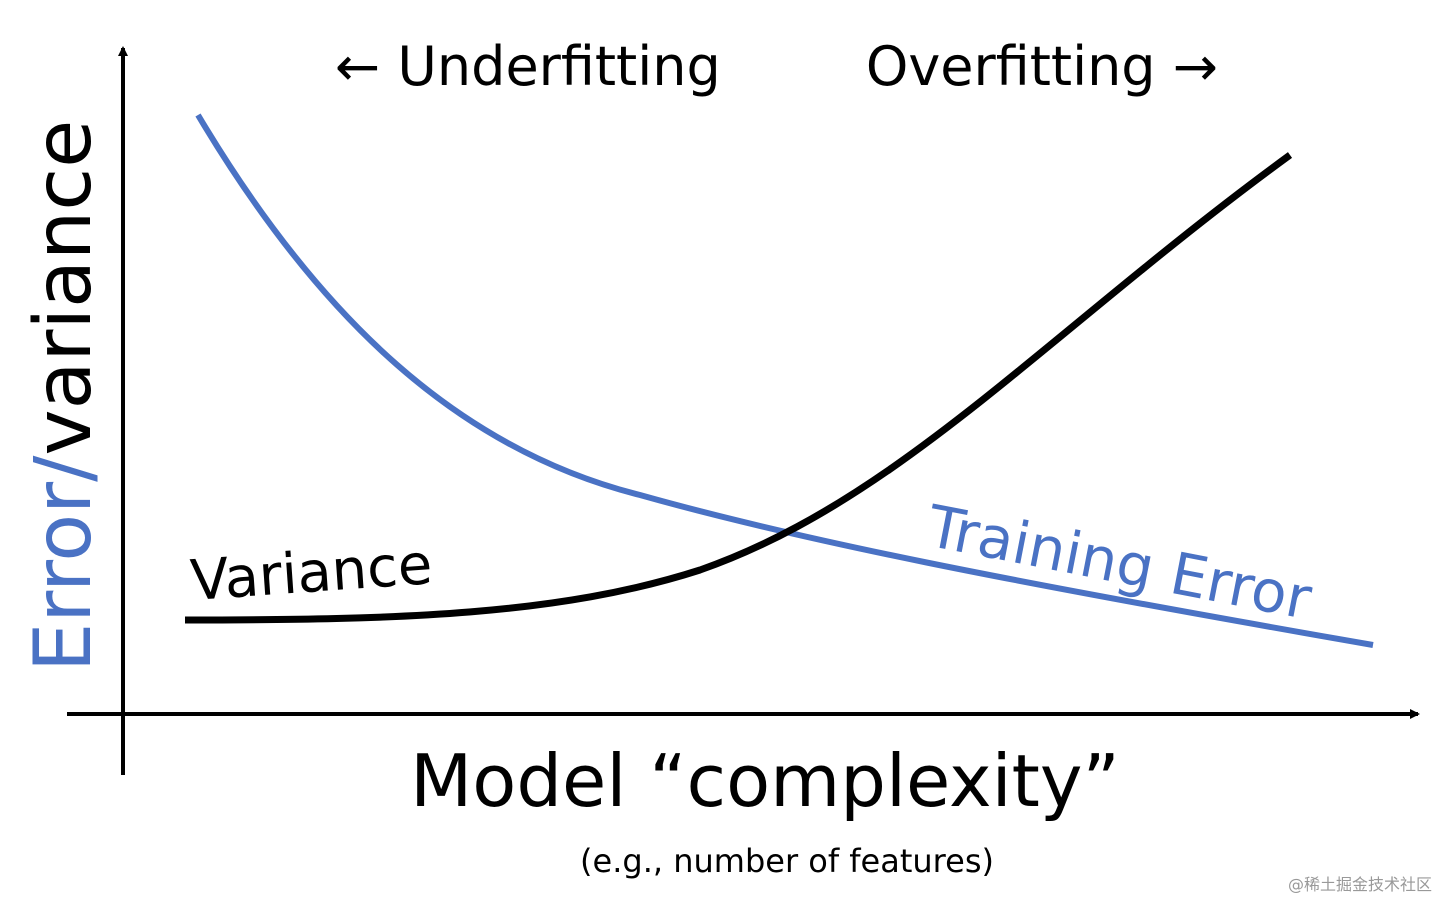 The image size is (1440, 900). What do you see at coordinates (64, 563) in the screenshot?
I see `y-axis-label-colored: Error/` at bounding box center [64, 563].